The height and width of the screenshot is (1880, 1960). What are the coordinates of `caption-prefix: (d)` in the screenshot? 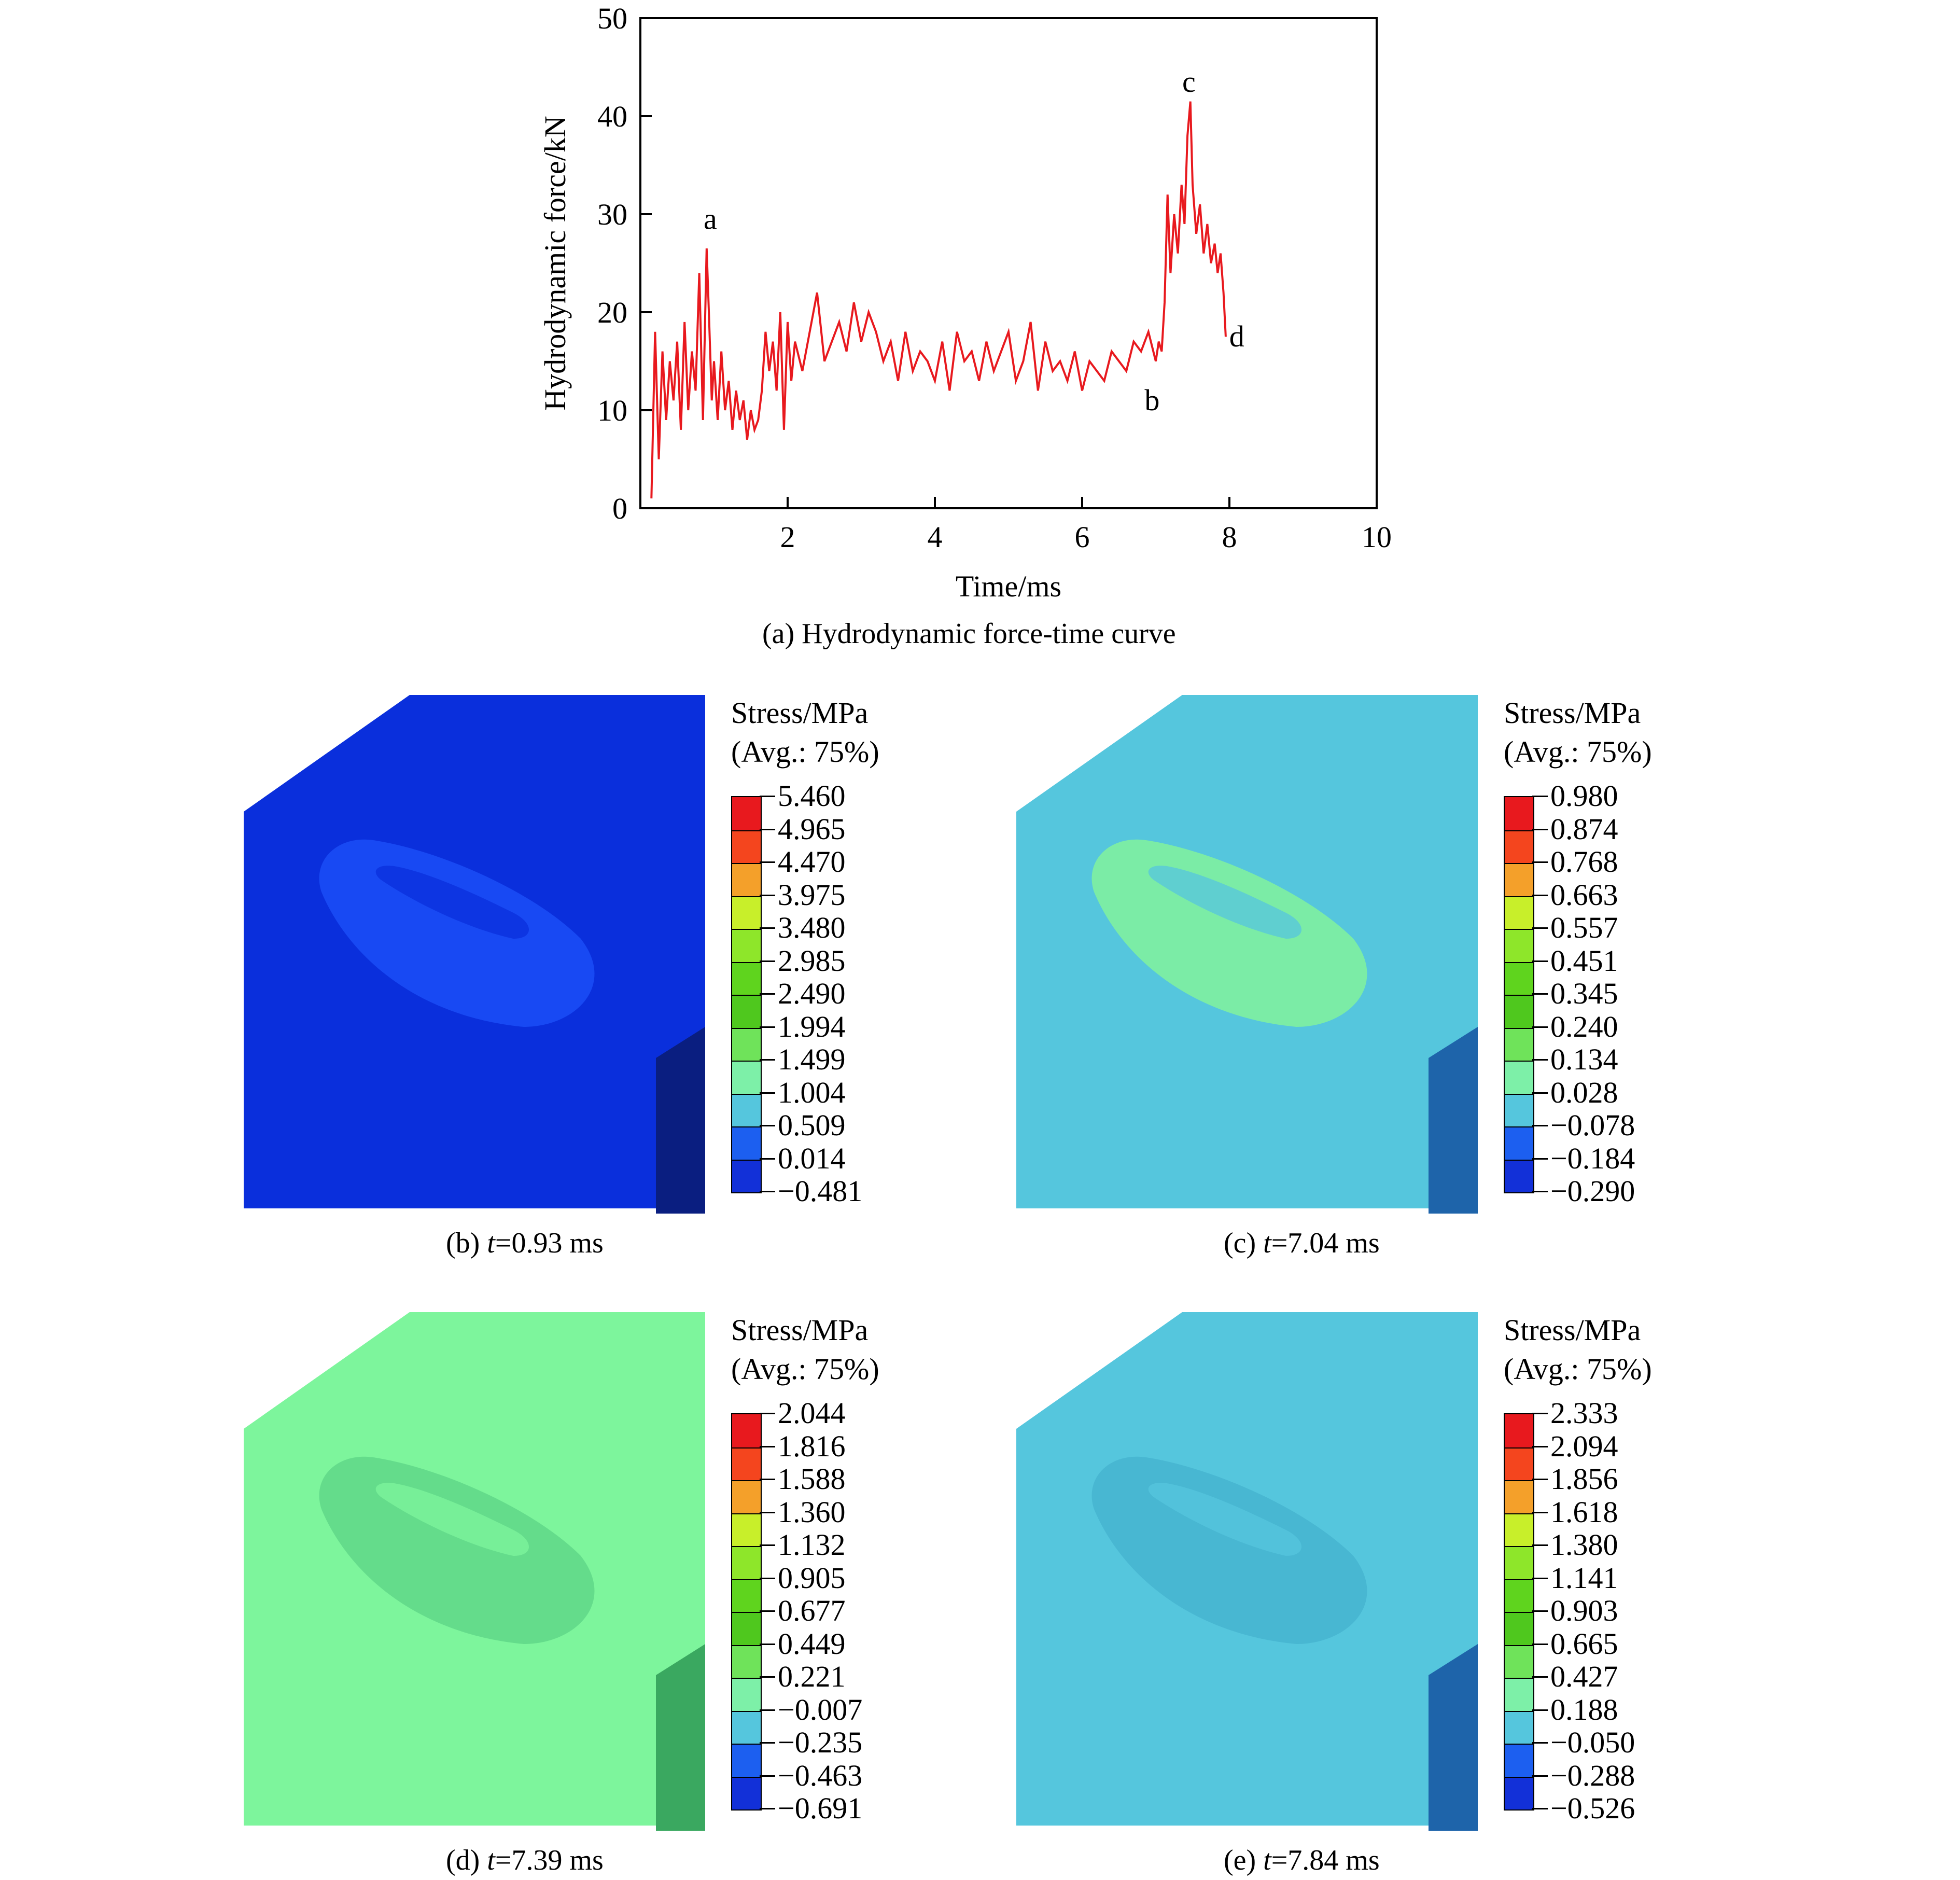 It's located at (466, 1860).